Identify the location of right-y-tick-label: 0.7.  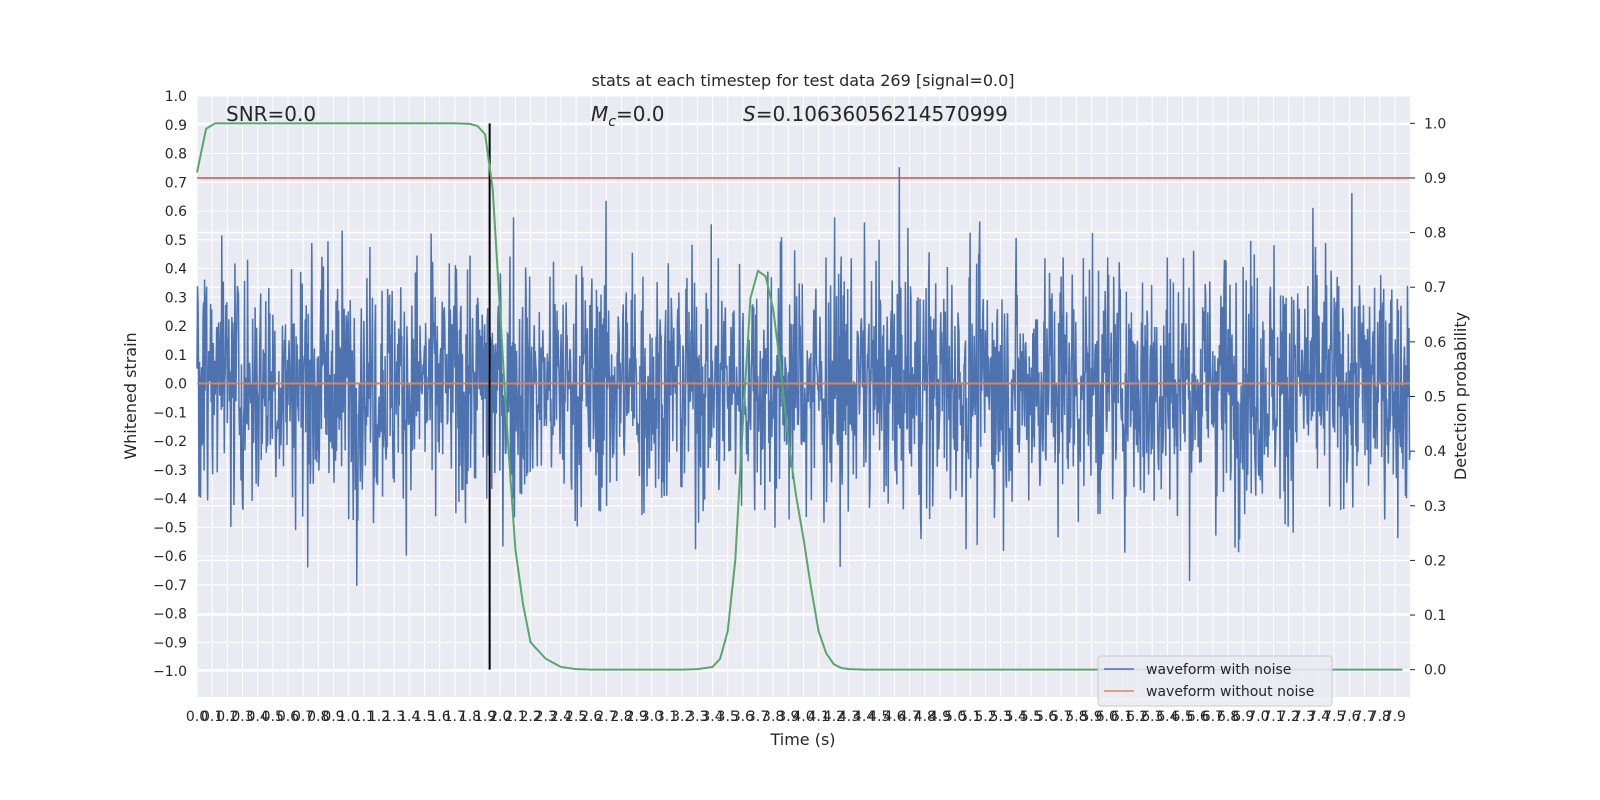
(1435, 288).